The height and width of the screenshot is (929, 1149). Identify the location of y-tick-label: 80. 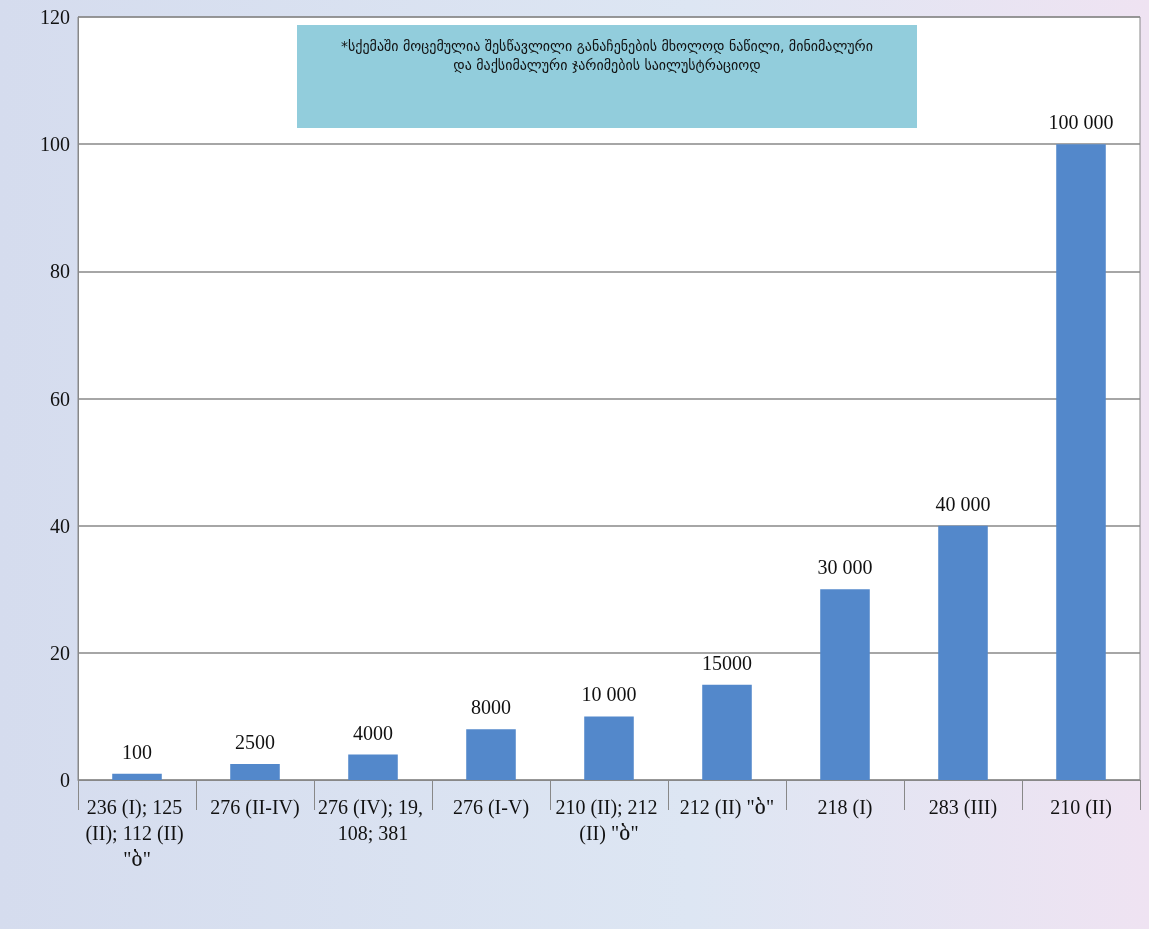
(60, 271).